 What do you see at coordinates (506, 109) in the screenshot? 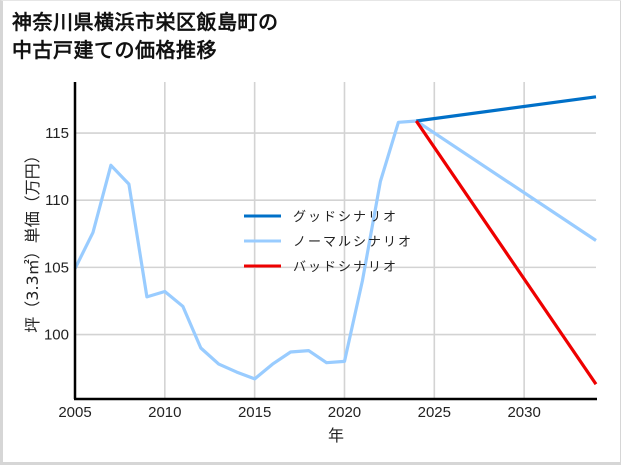
I see `series-line` at bounding box center [506, 109].